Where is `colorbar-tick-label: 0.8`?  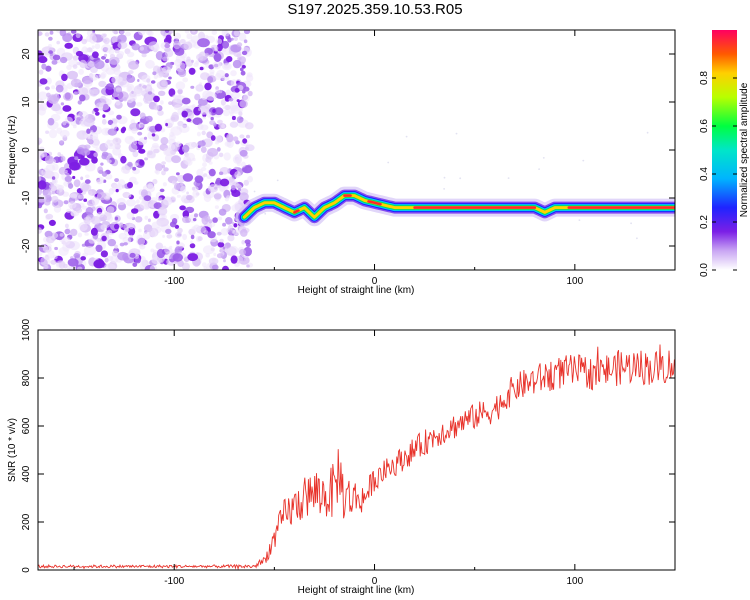 colorbar-tick-label: 0.8 is located at coordinates (704, 78).